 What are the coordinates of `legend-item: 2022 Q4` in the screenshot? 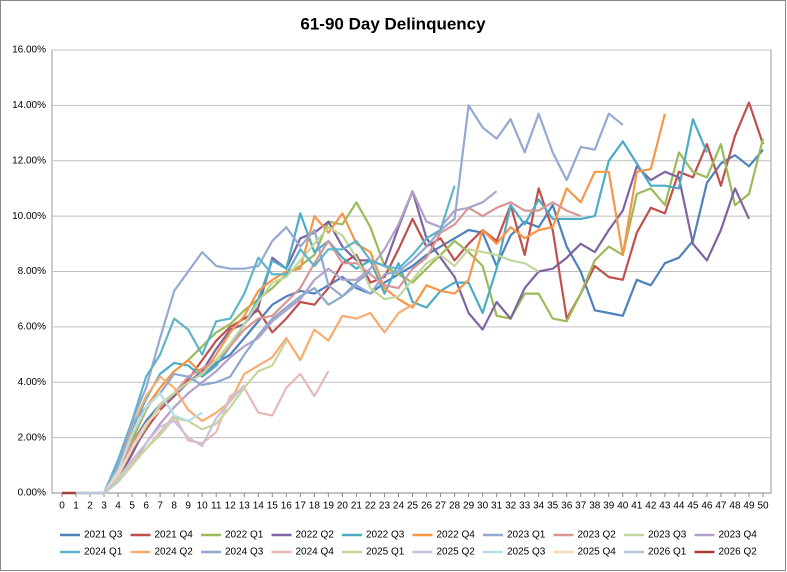 It's located at (444, 535).